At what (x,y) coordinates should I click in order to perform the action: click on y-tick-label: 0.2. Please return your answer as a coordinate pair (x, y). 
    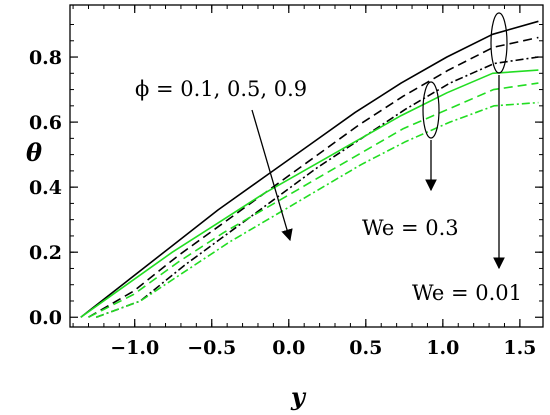
    Looking at the image, I should click on (45, 253).